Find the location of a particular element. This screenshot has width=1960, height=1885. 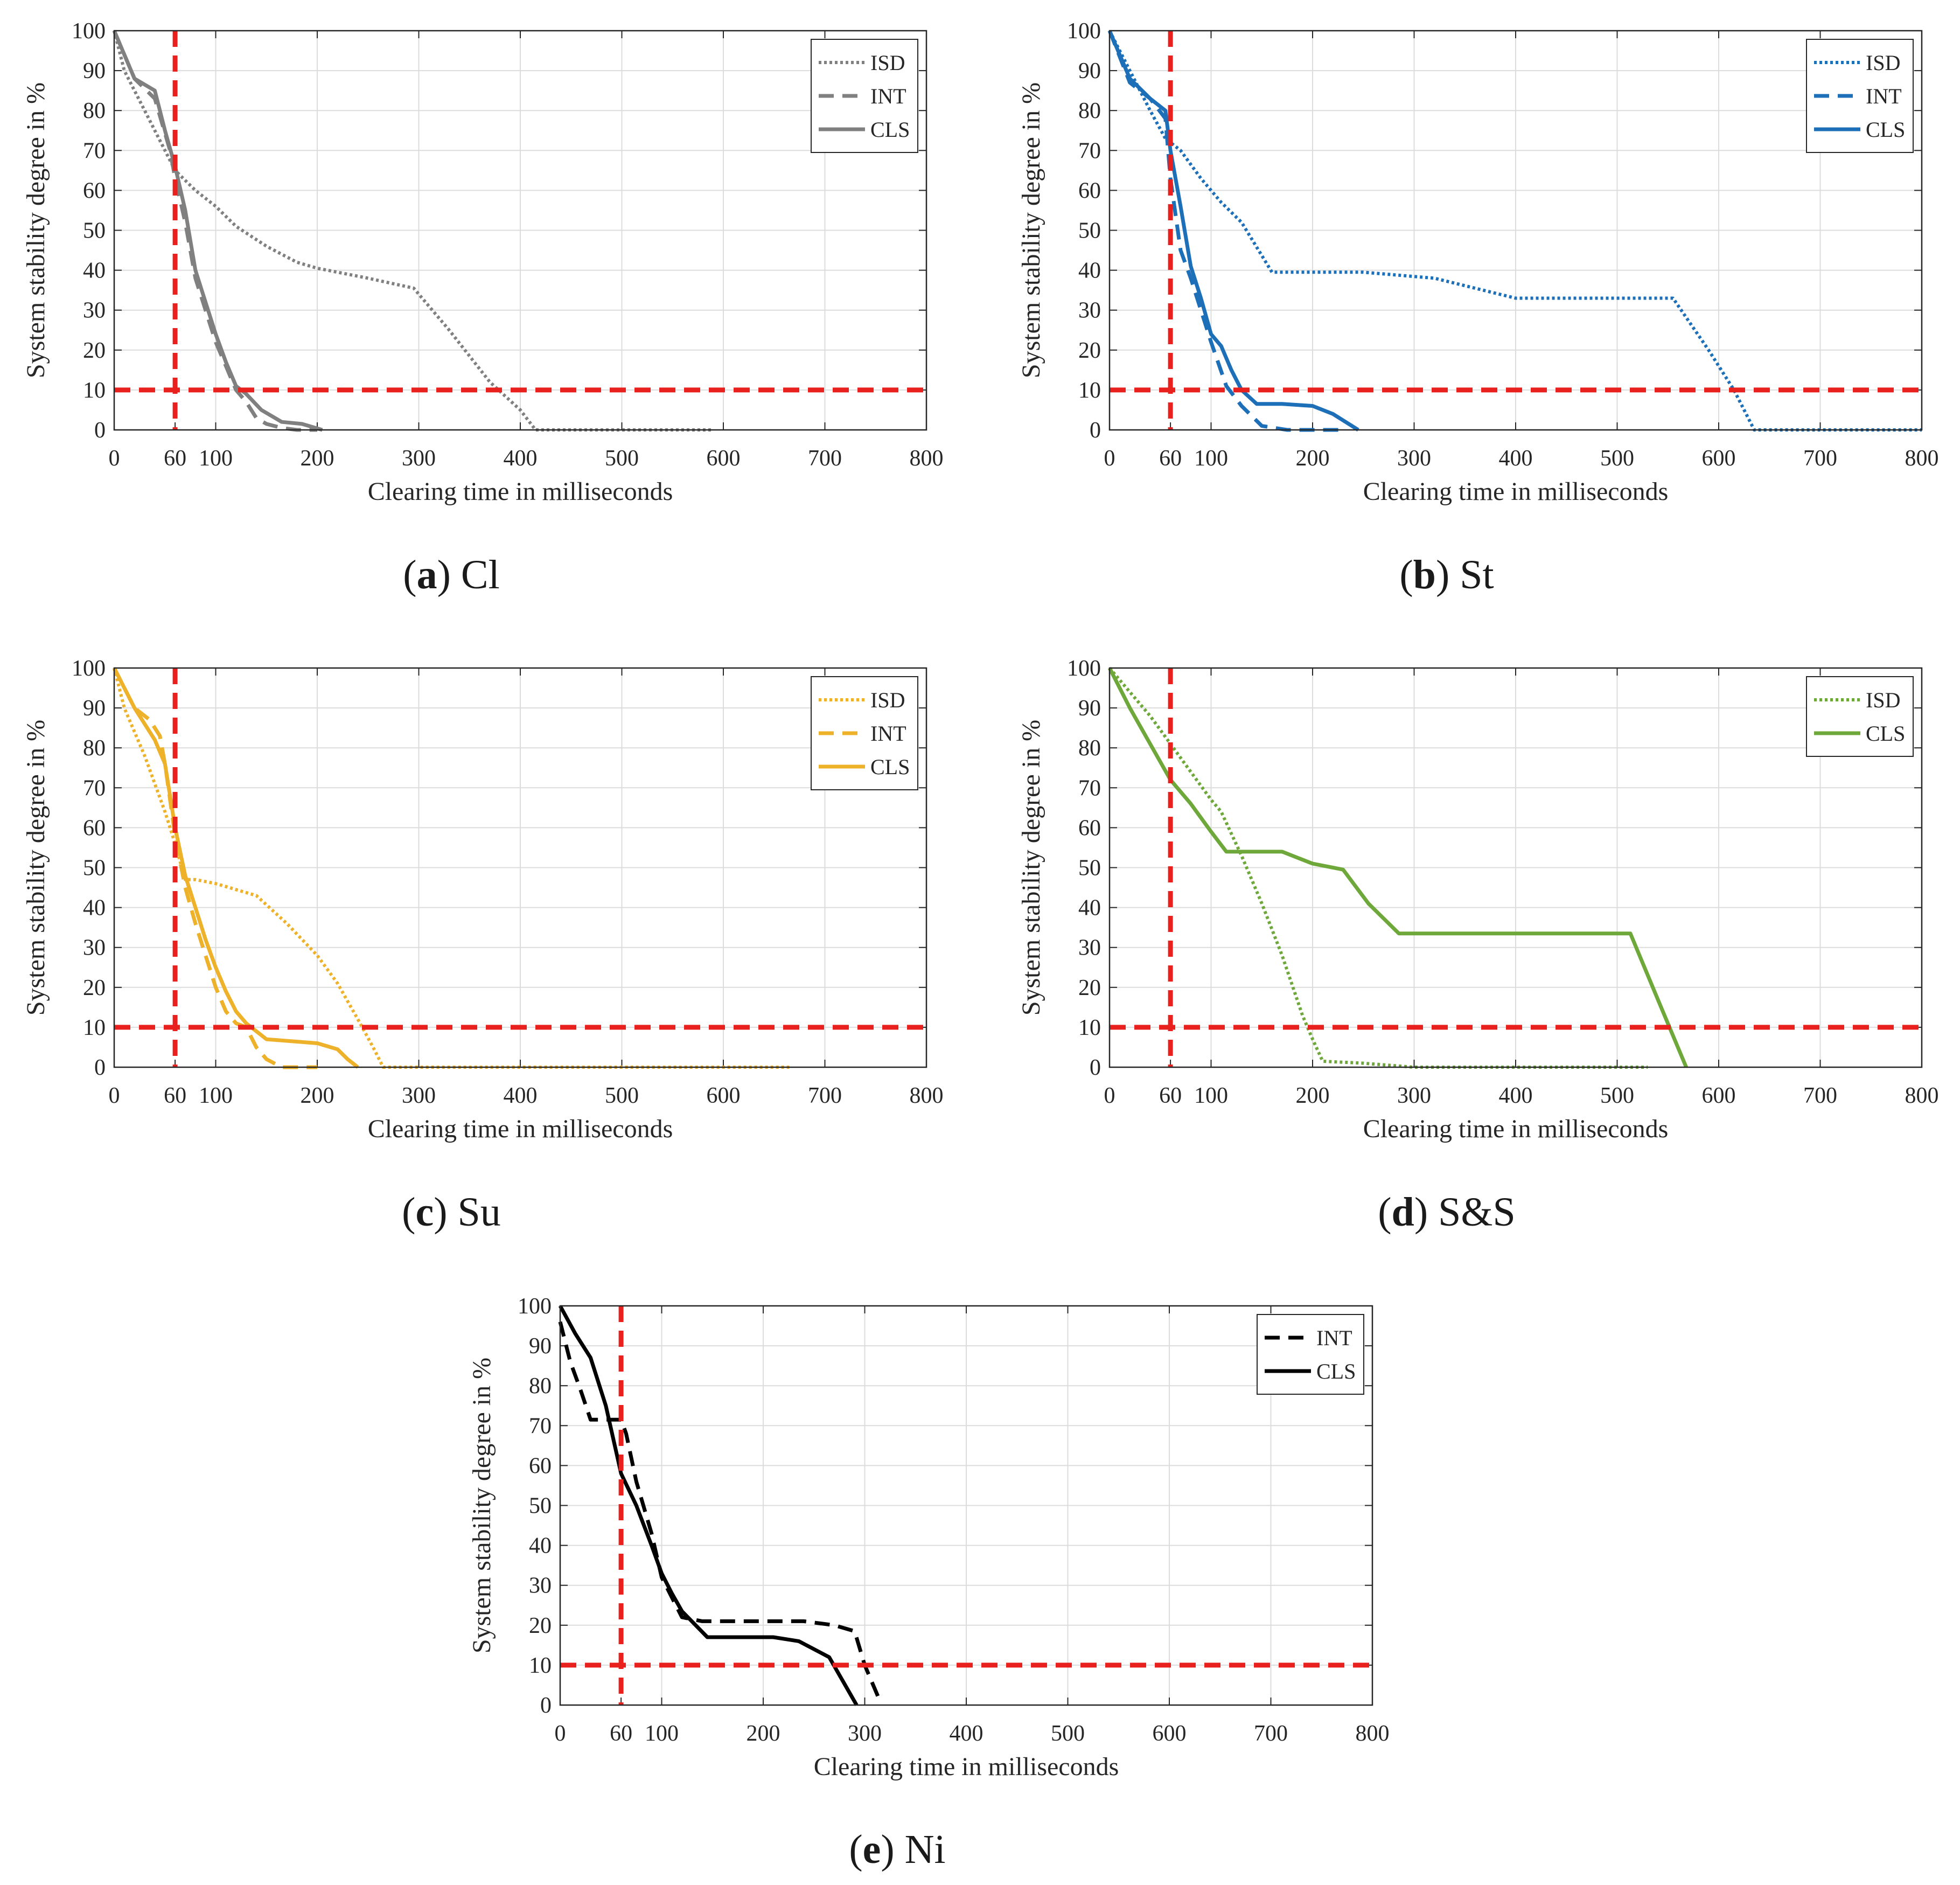

y-tick-label: 50 is located at coordinates (540, 1506).